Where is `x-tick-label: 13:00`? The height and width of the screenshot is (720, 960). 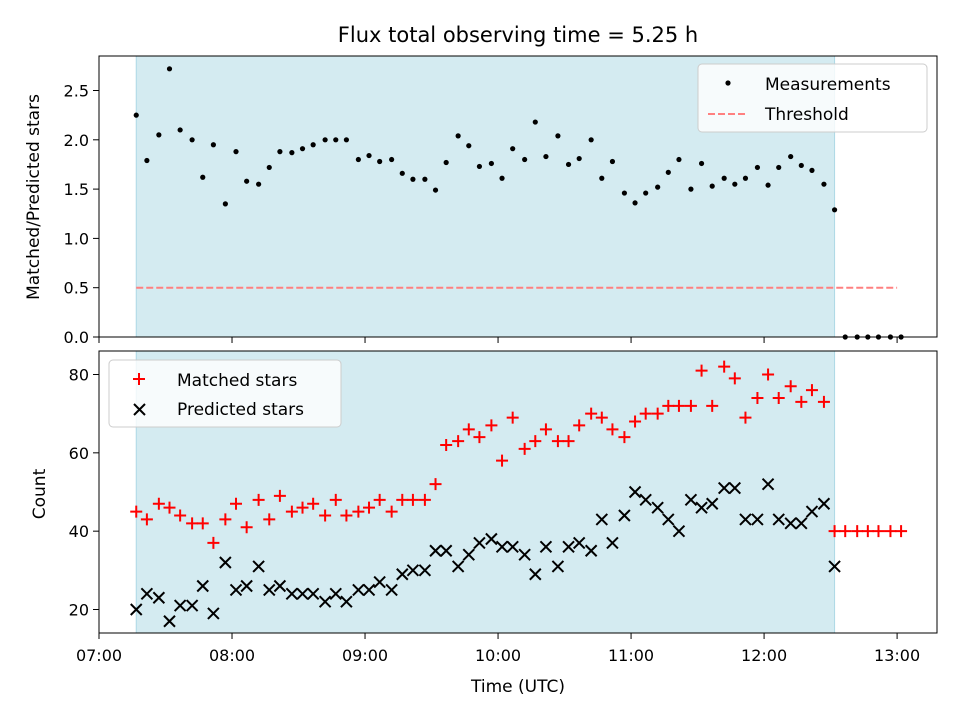 x-tick-label: 13:00 is located at coordinates (897, 655).